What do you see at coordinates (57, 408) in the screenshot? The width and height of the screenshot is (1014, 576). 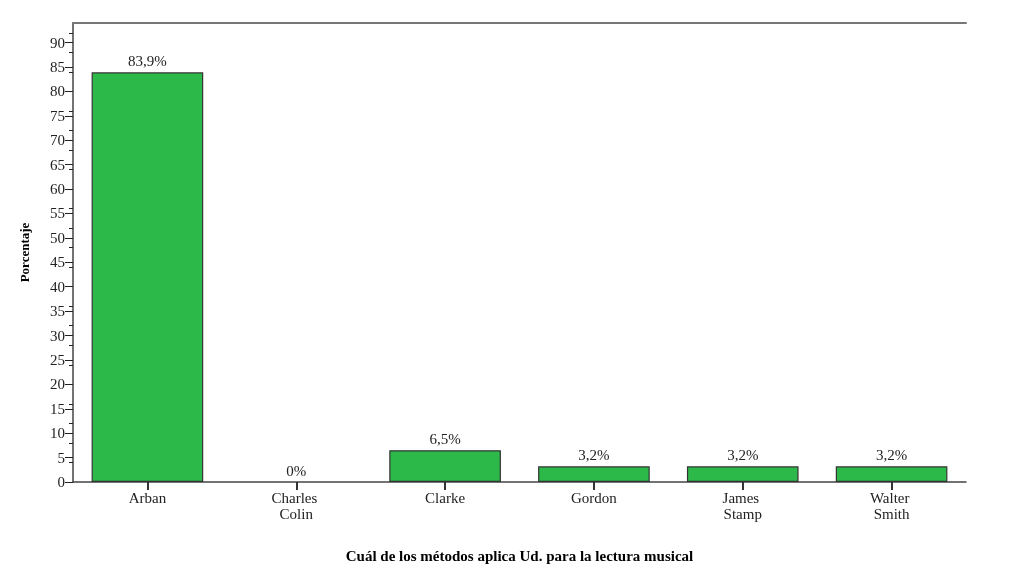 I see `y-tick-label: 15` at bounding box center [57, 408].